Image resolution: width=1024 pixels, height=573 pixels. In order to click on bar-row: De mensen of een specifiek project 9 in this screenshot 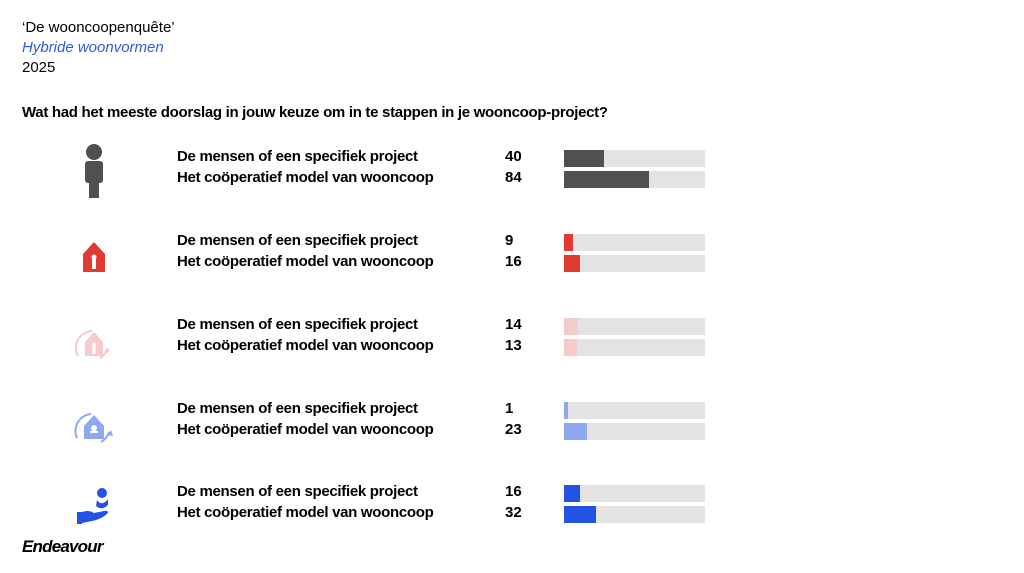, I will do `click(512, 242)`.